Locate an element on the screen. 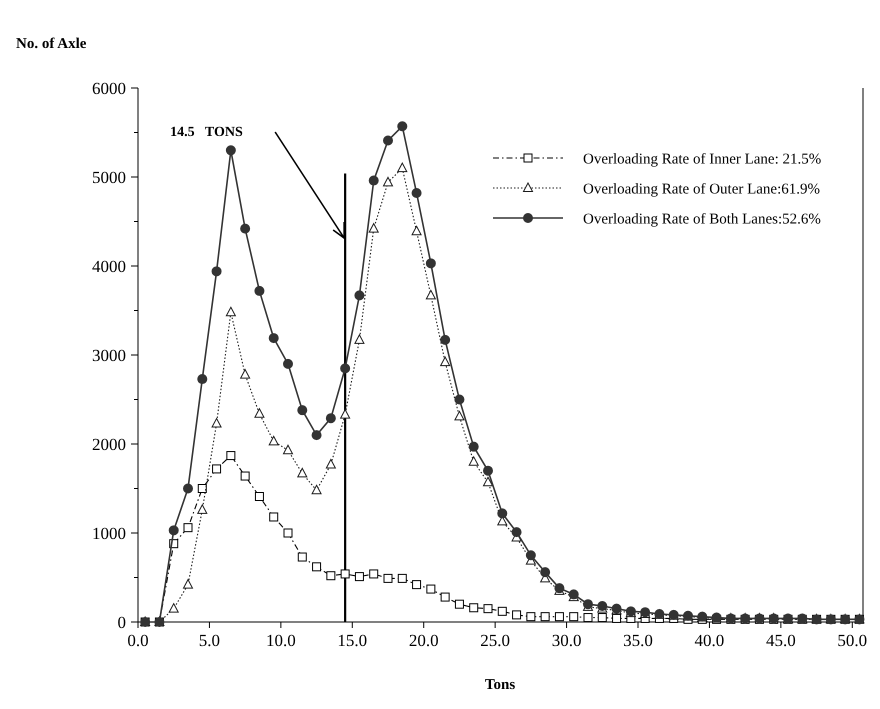  y-tick-label: 1000 is located at coordinates (109, 533).